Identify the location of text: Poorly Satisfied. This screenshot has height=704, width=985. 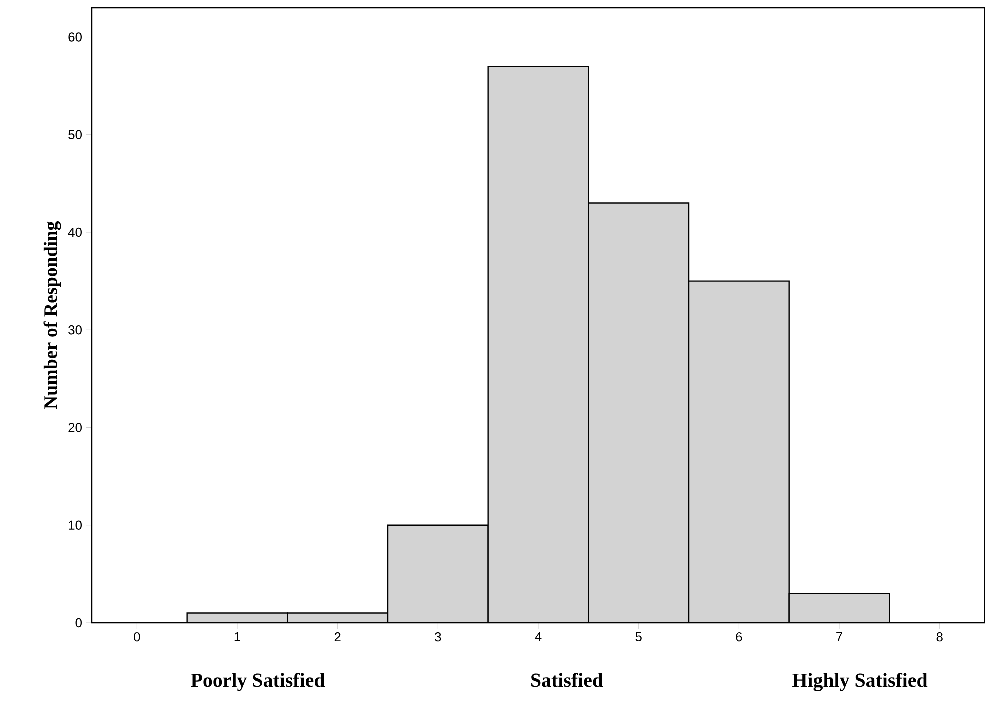
(258, 682).